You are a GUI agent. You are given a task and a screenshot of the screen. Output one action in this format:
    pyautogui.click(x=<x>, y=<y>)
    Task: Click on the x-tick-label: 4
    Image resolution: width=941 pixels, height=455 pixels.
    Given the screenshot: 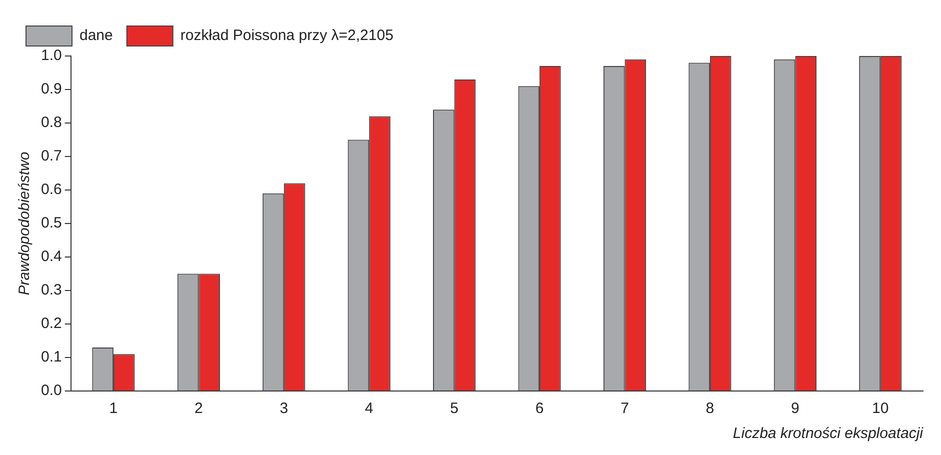 What is the action you would take?
    pyautogui.click(x=369, y=409)
    